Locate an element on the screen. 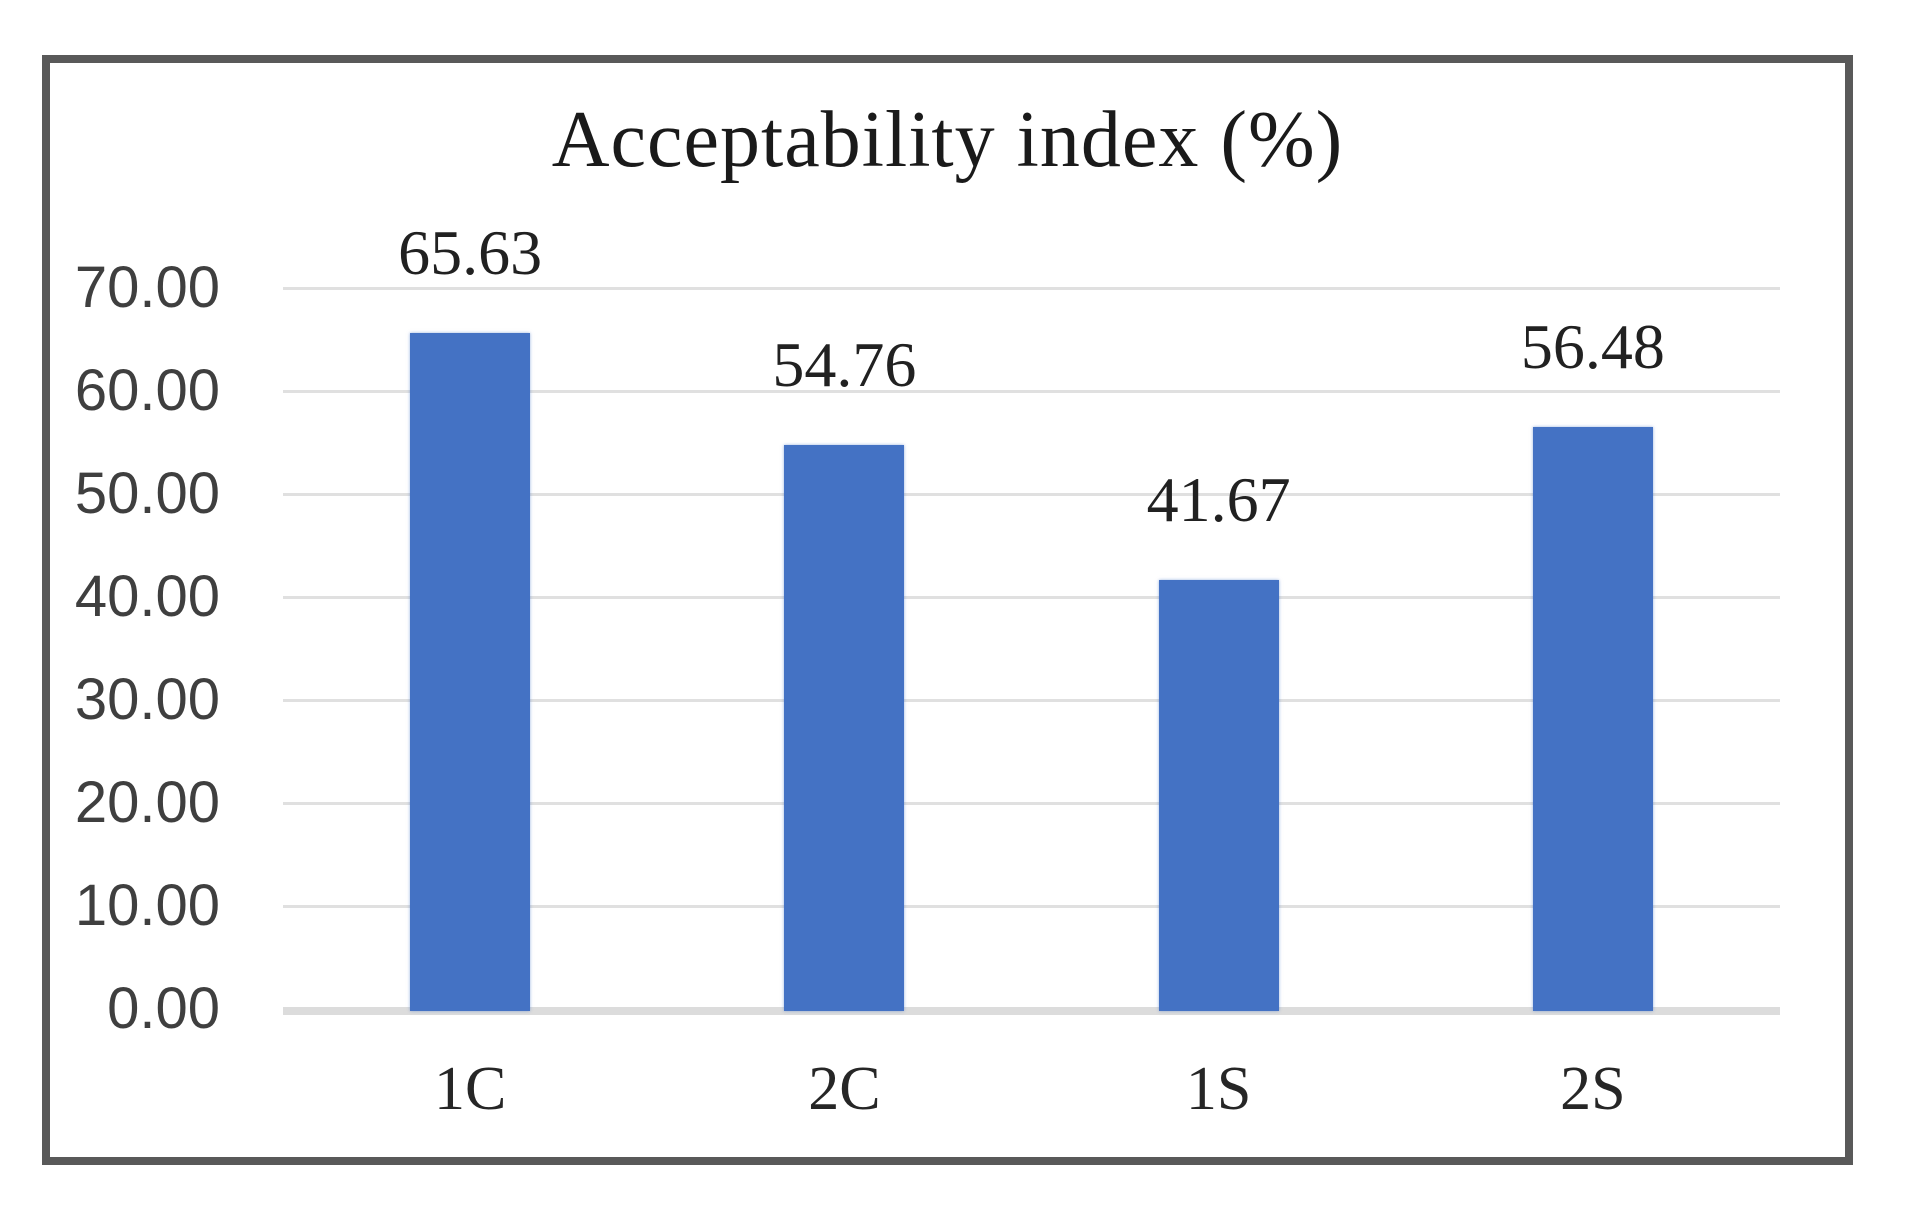 Image resolution: width=1907 pixels, height=1221 pixels. x-axis-category-label: 1S is located at coordinates (1218, 1089).